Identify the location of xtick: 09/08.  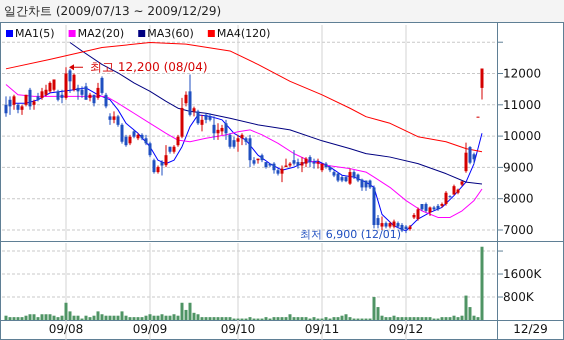
(66, 329).